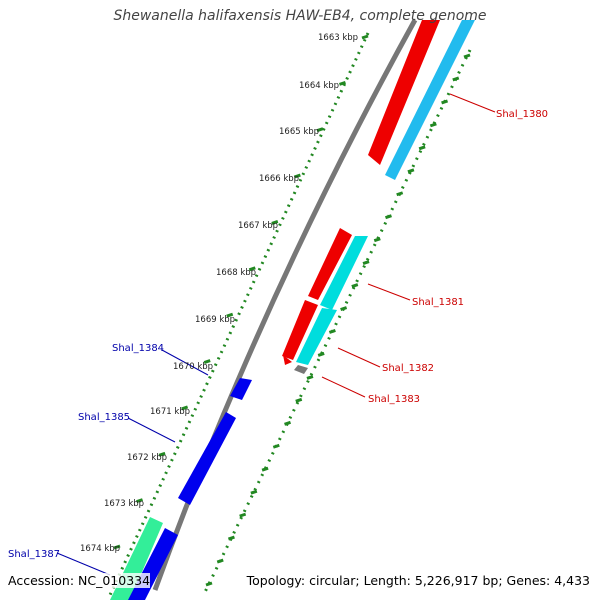  What do you see at coordinates (100, 549) in the screenshot?
I see `kbp-label: 1674 kbp` at bounding box center [100, 549].